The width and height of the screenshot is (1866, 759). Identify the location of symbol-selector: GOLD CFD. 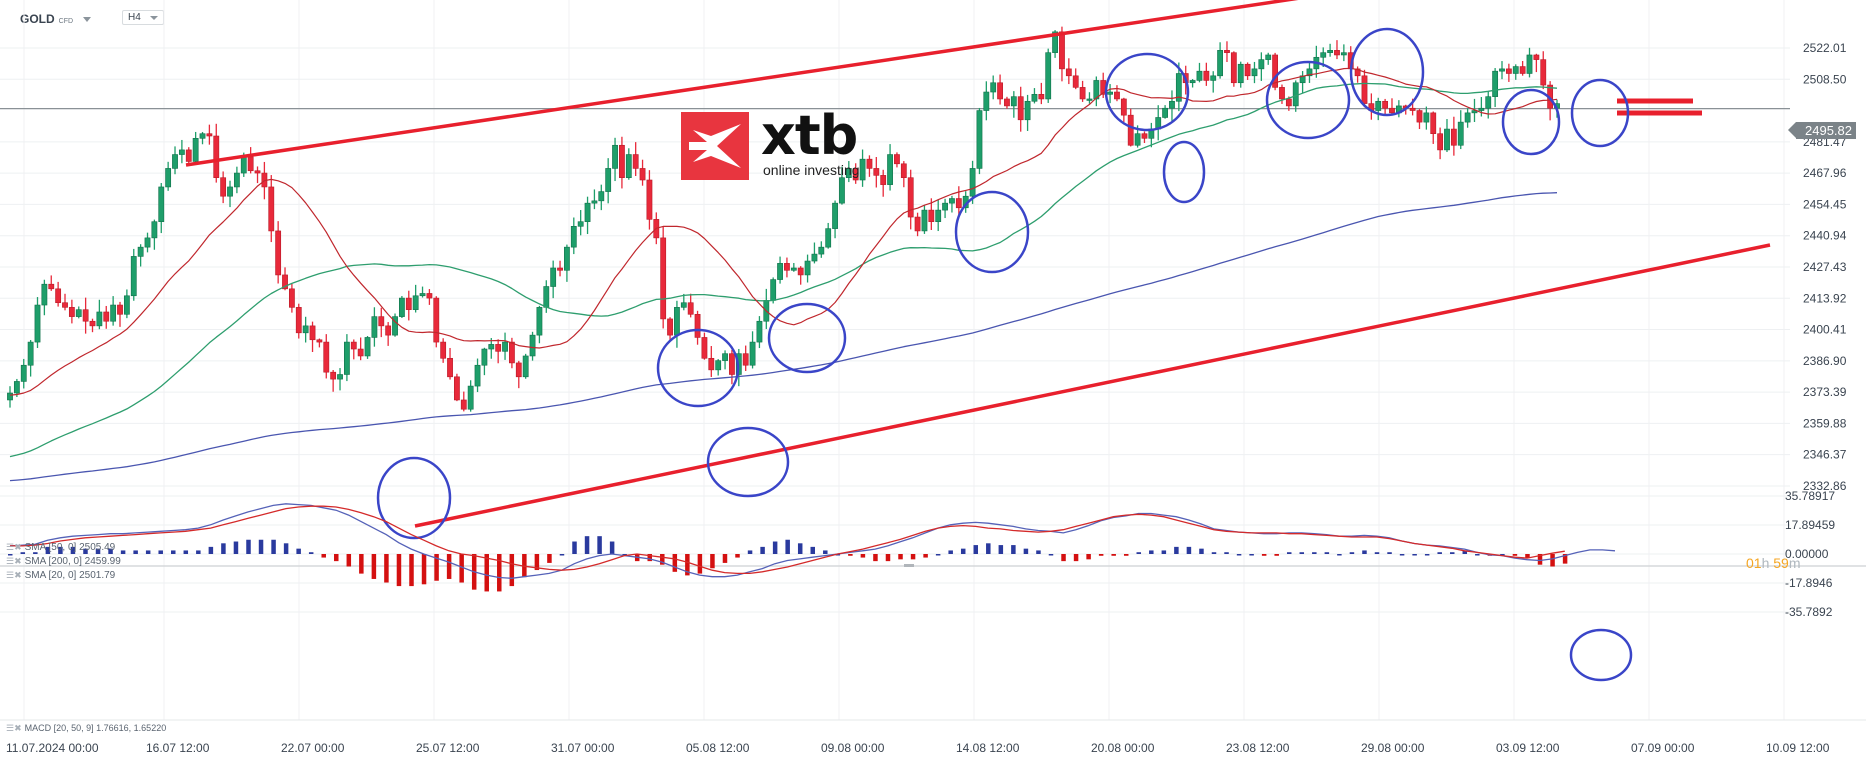
(56, 19).